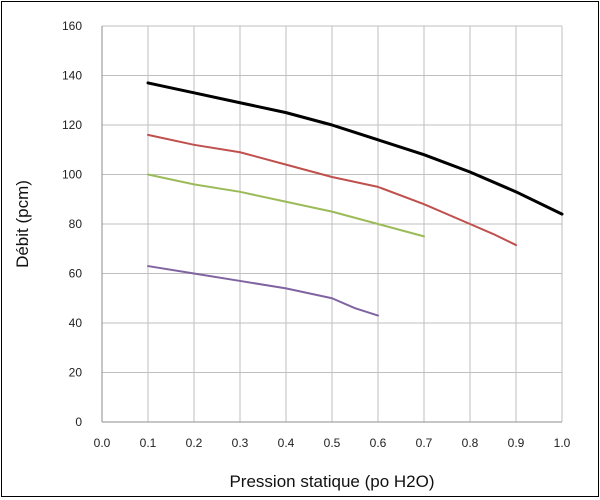 This screenshot has width=600, height=500. I want to click on y-axis-label: Débit (pcm), so click(22, 224).